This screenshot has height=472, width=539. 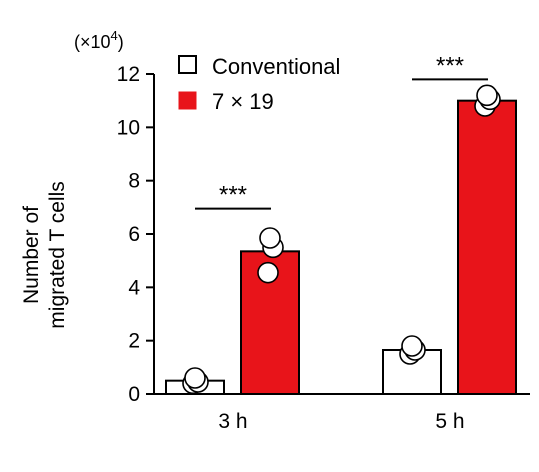 What do you see at coordinates (449, 421) in the screenshot?
I see `x-tick-label: 5 h` at bounding box center [449, 421].